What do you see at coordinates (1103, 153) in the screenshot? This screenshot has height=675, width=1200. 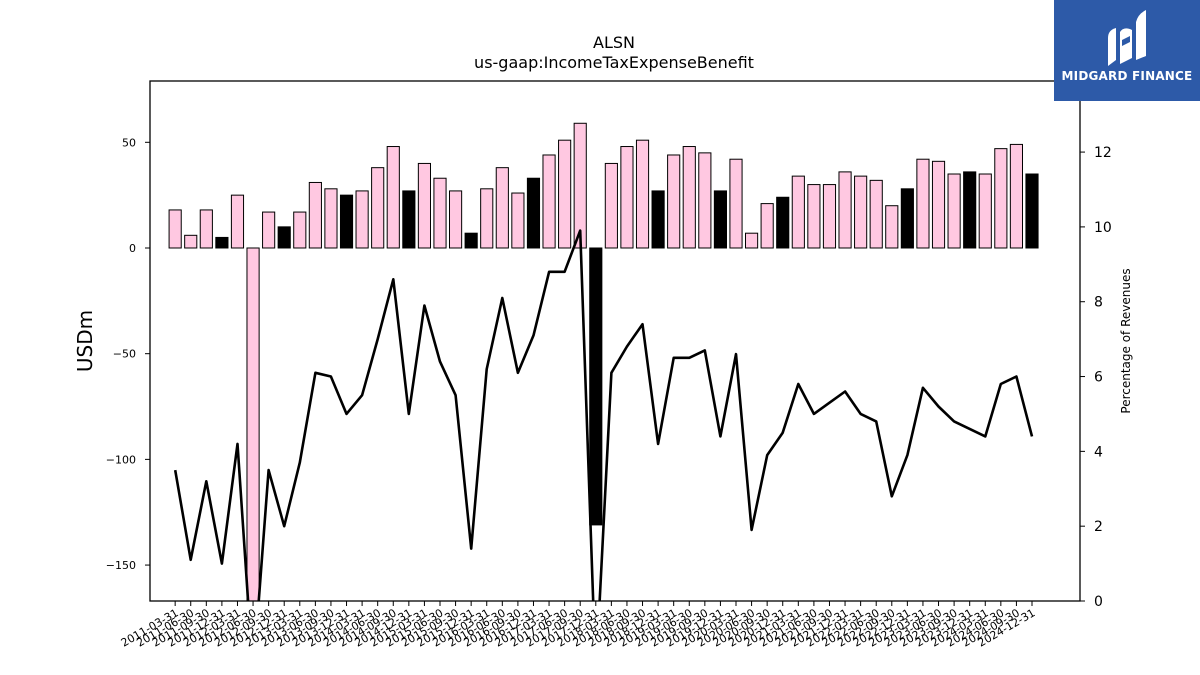 I see `y2-tick-label: 12` at bounding box center [1103, 153].